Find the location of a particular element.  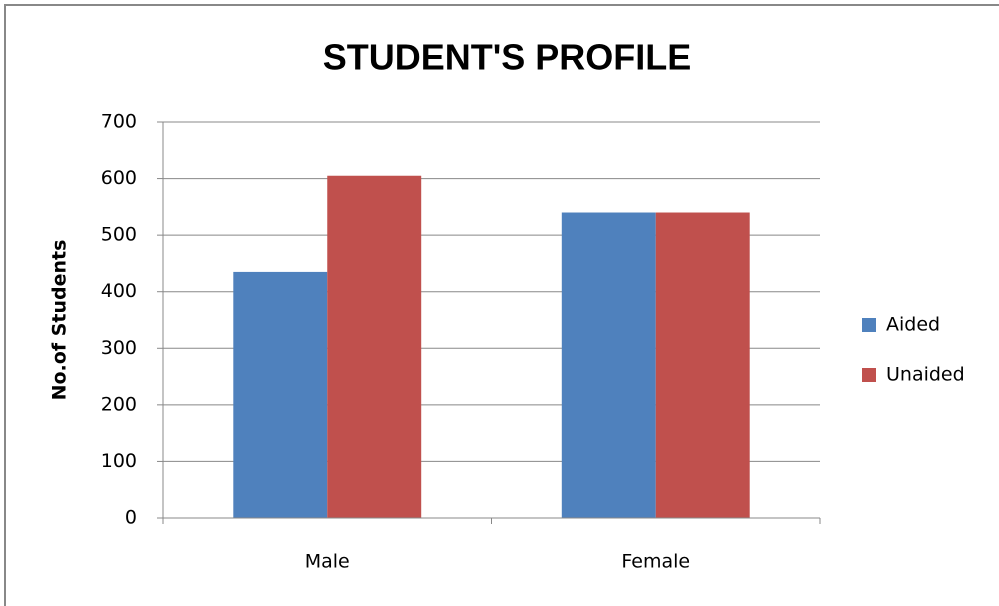

y-tick-label: 300 is located at coordinates (119, 348).